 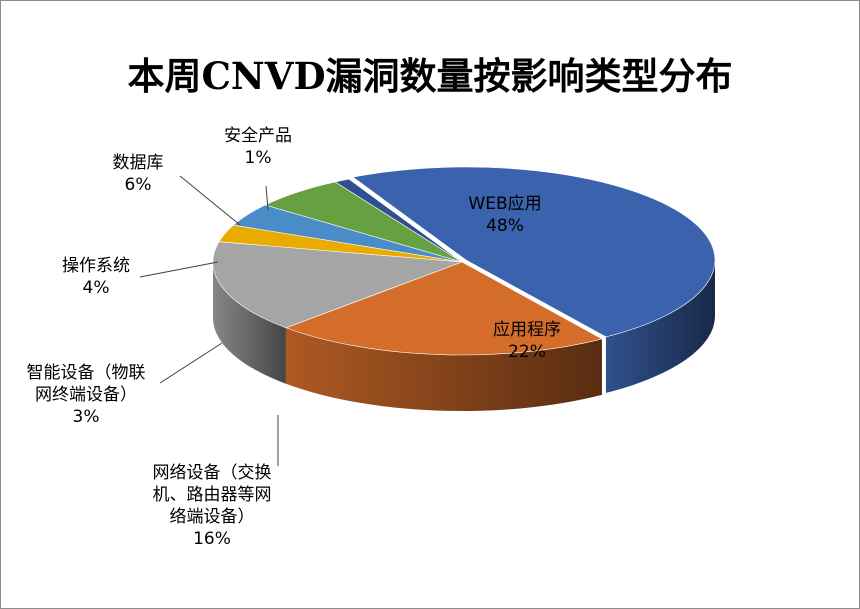 What do you see at coordinates (267, 198) in the screenshot?
I see `slice-6-leader-line` at bounding box center [267, 198].